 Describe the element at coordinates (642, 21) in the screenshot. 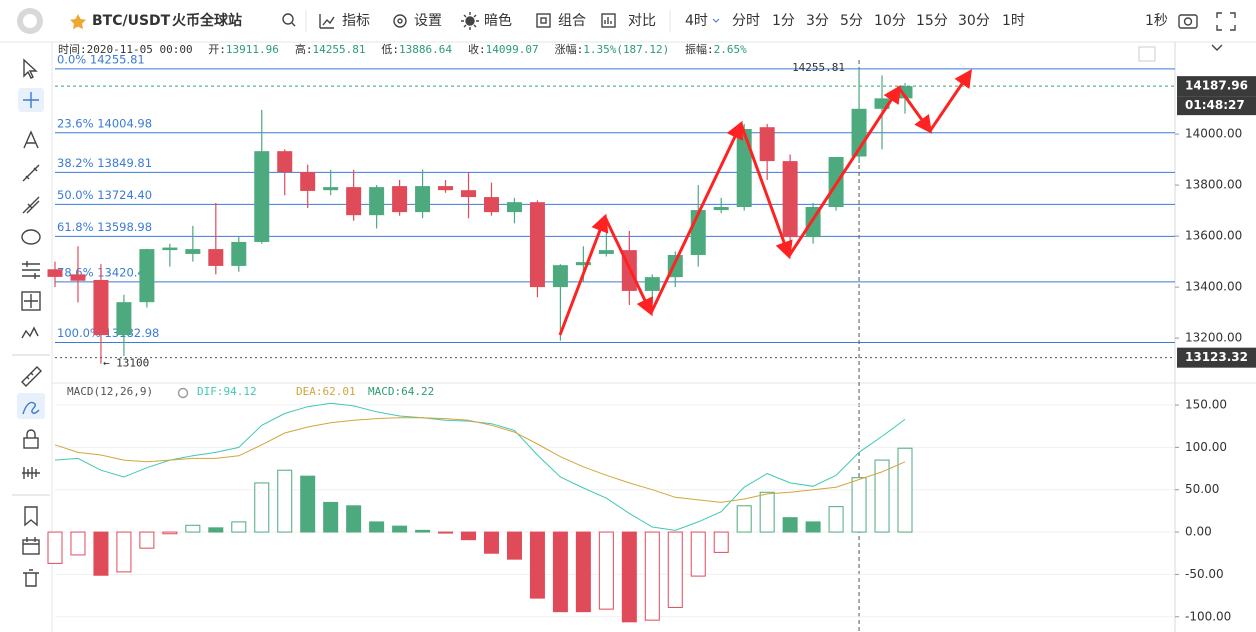

I see `menu-item: 对比` at that location.